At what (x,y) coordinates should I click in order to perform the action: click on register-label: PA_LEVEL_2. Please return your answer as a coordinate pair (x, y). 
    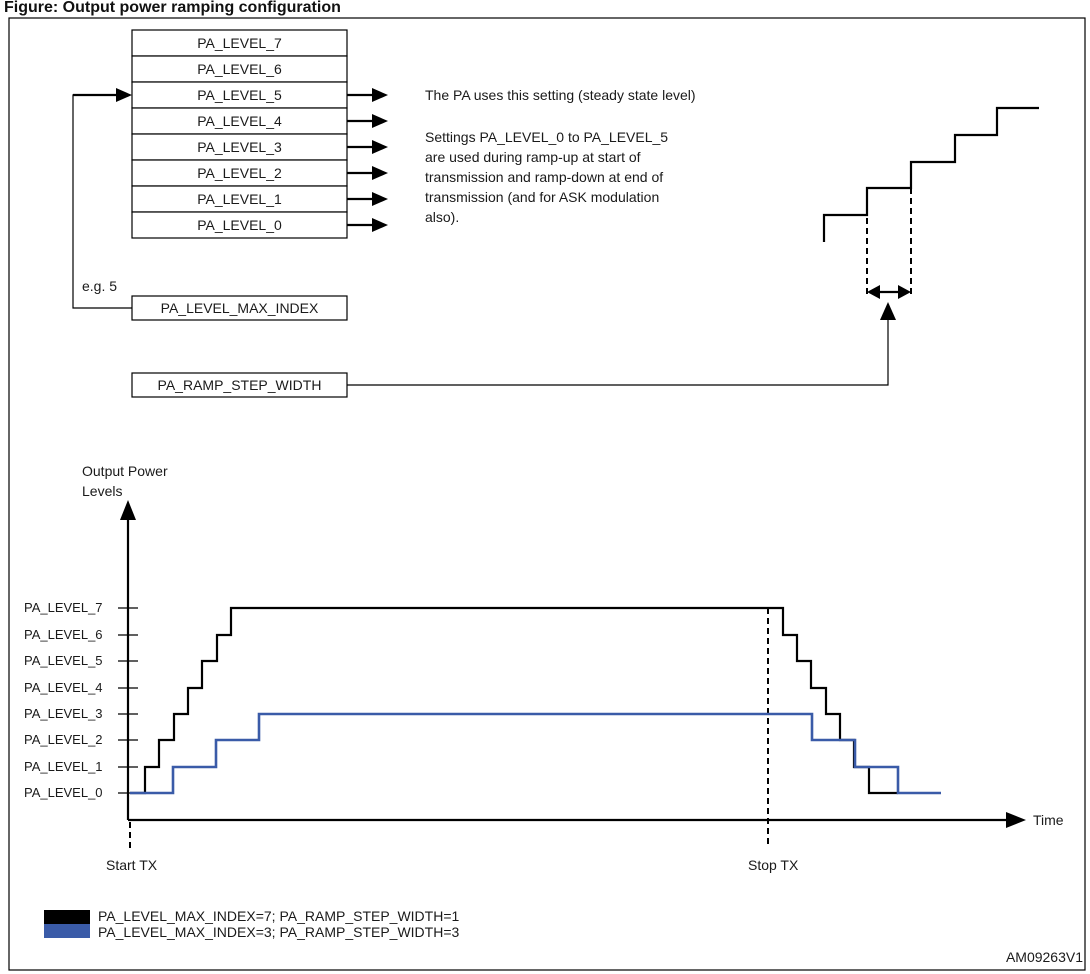
    Looking at the image, I should click on (239, 173).